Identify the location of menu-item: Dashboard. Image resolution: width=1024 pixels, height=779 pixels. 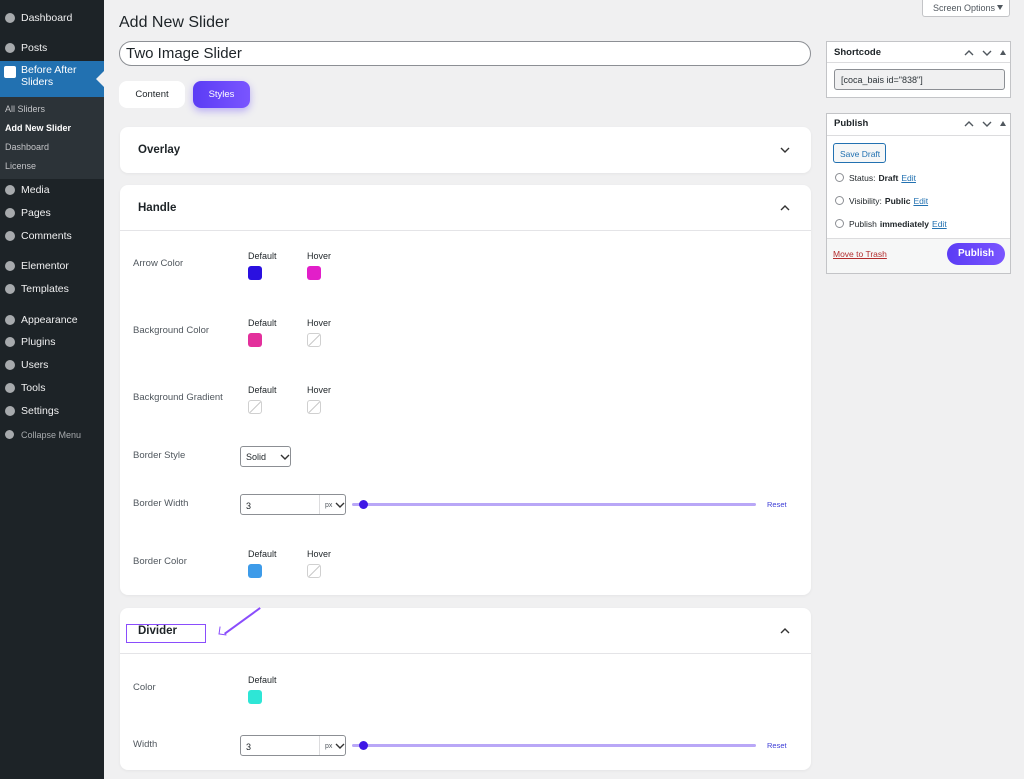
(47, 18).